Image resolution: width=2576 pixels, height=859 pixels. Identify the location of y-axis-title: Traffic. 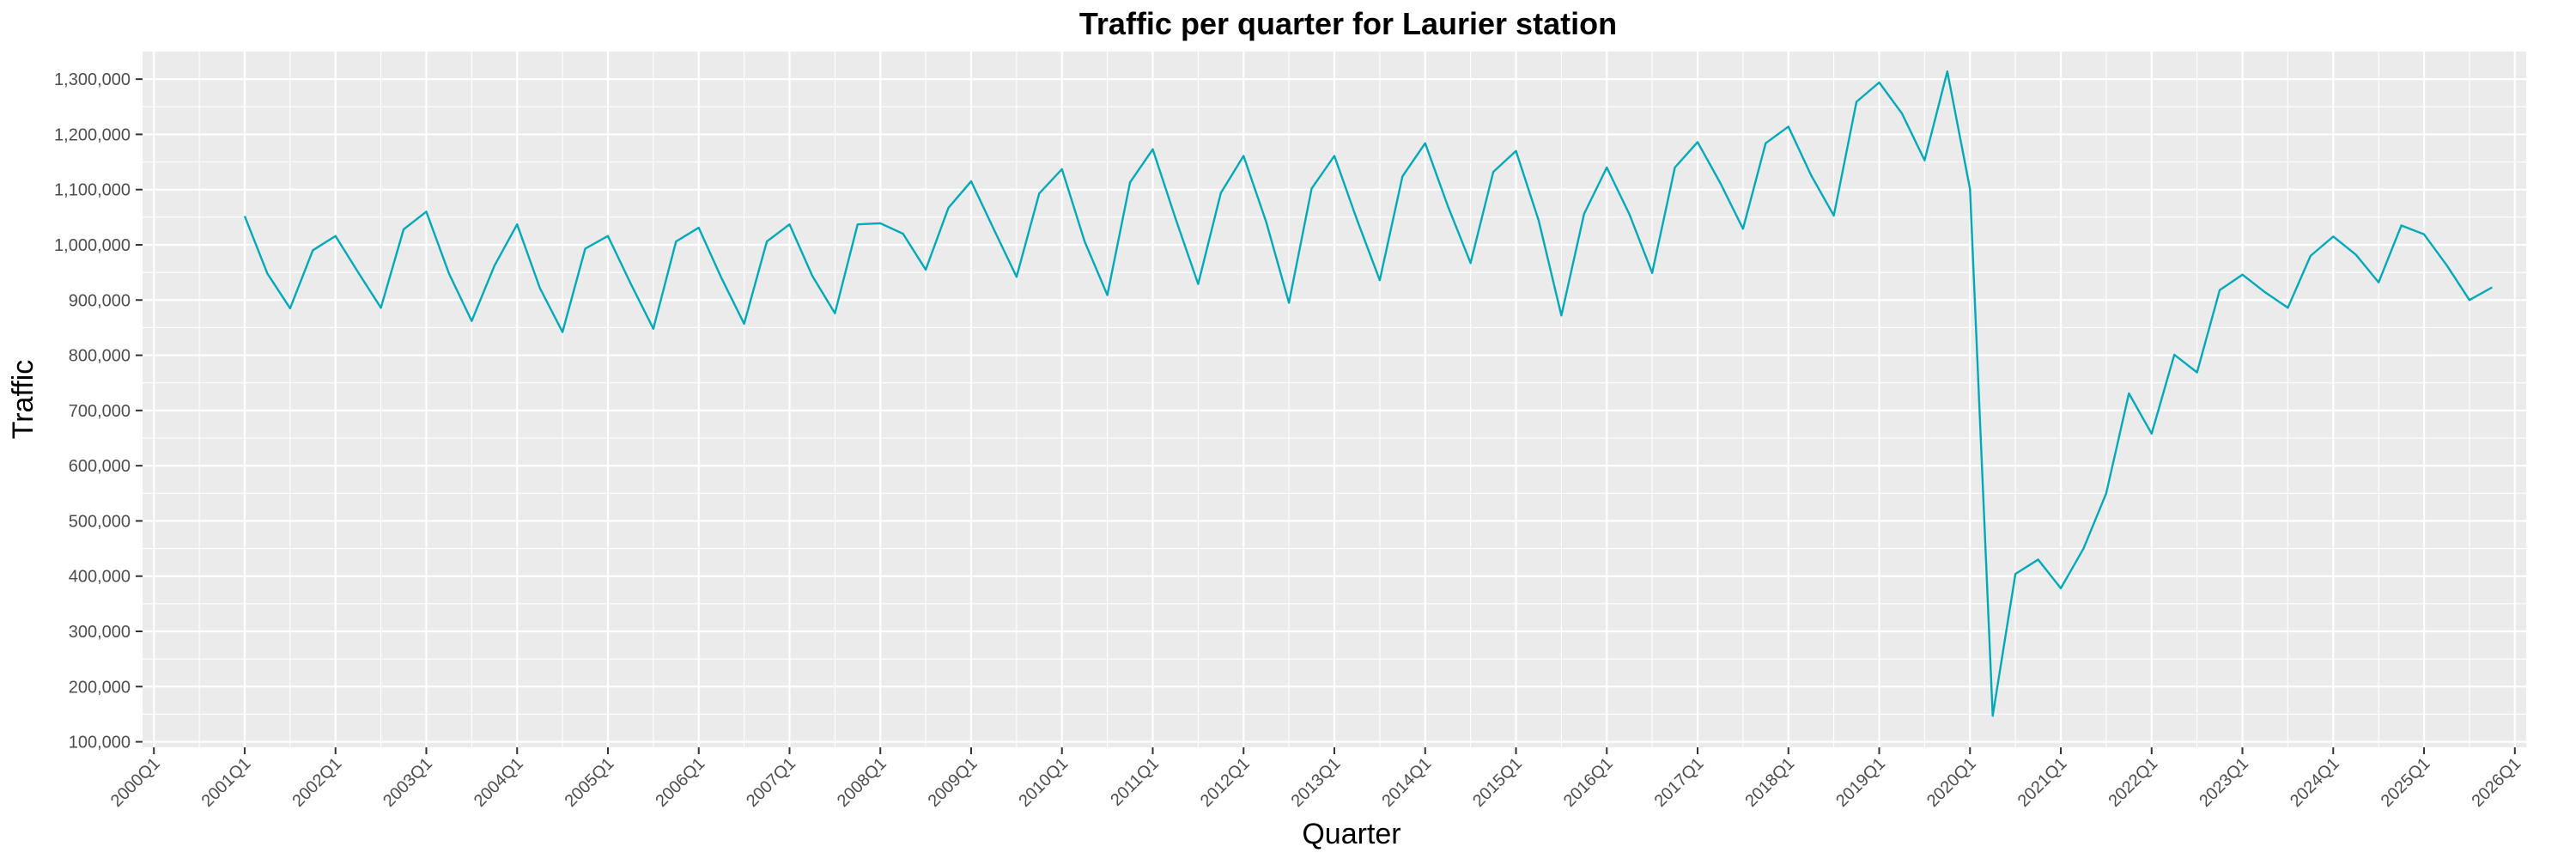
(23, 400).